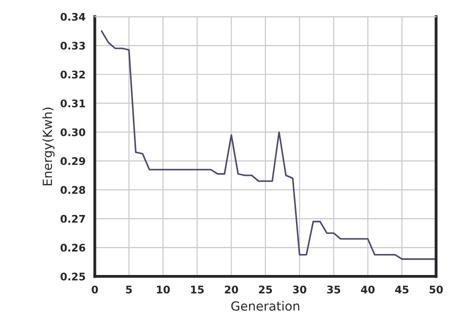 The width and height of the screenshot is (474, 333). I want to click on y-tick-label: 0.33, so click(72, 46).